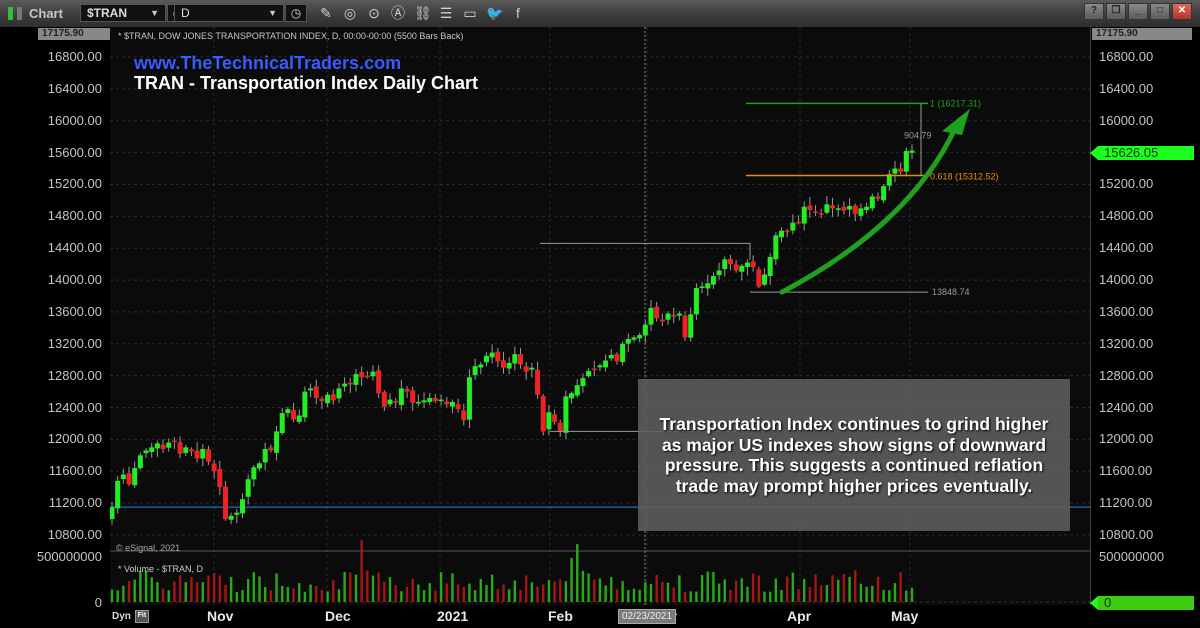  I want to click on twitter-icon: 🐦, so click(495, 13).